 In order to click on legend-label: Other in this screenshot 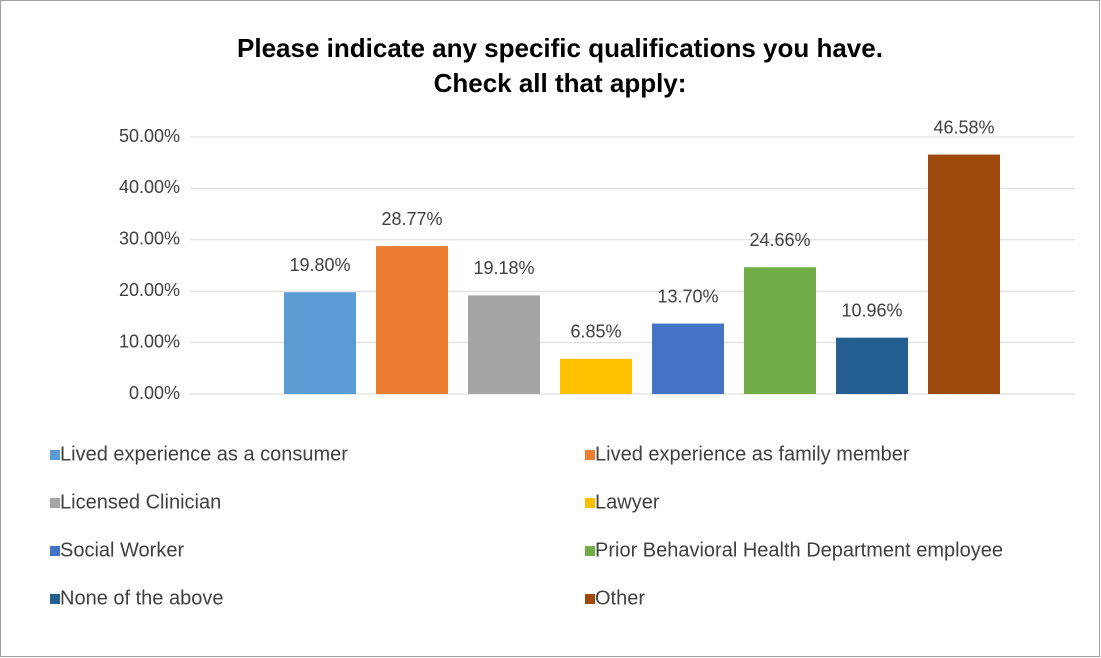, I will do `click(620, 598)`.